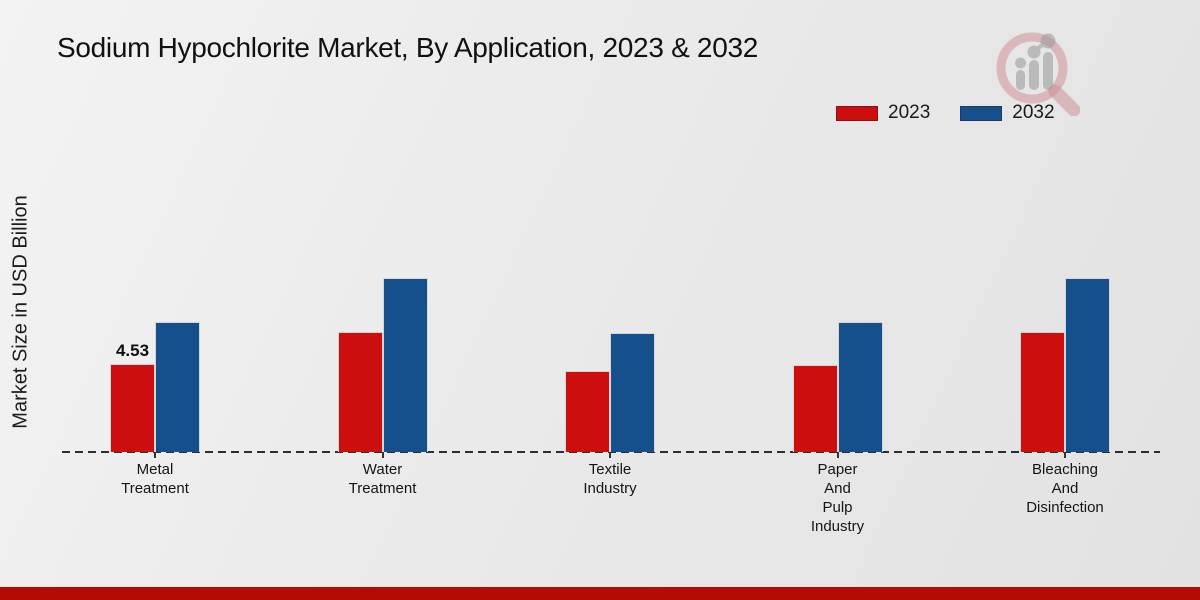 Image resolution: width=1200 pixels, height=600 pixels. I want to click on category-label-line: Paper, so click(837, 469).